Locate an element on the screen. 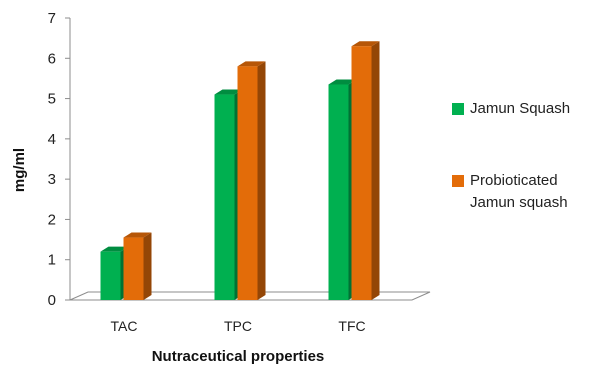 The height and width of the screenshot is (368, 596). bar-tpc-probioticated is located at coordinates (251, 180).